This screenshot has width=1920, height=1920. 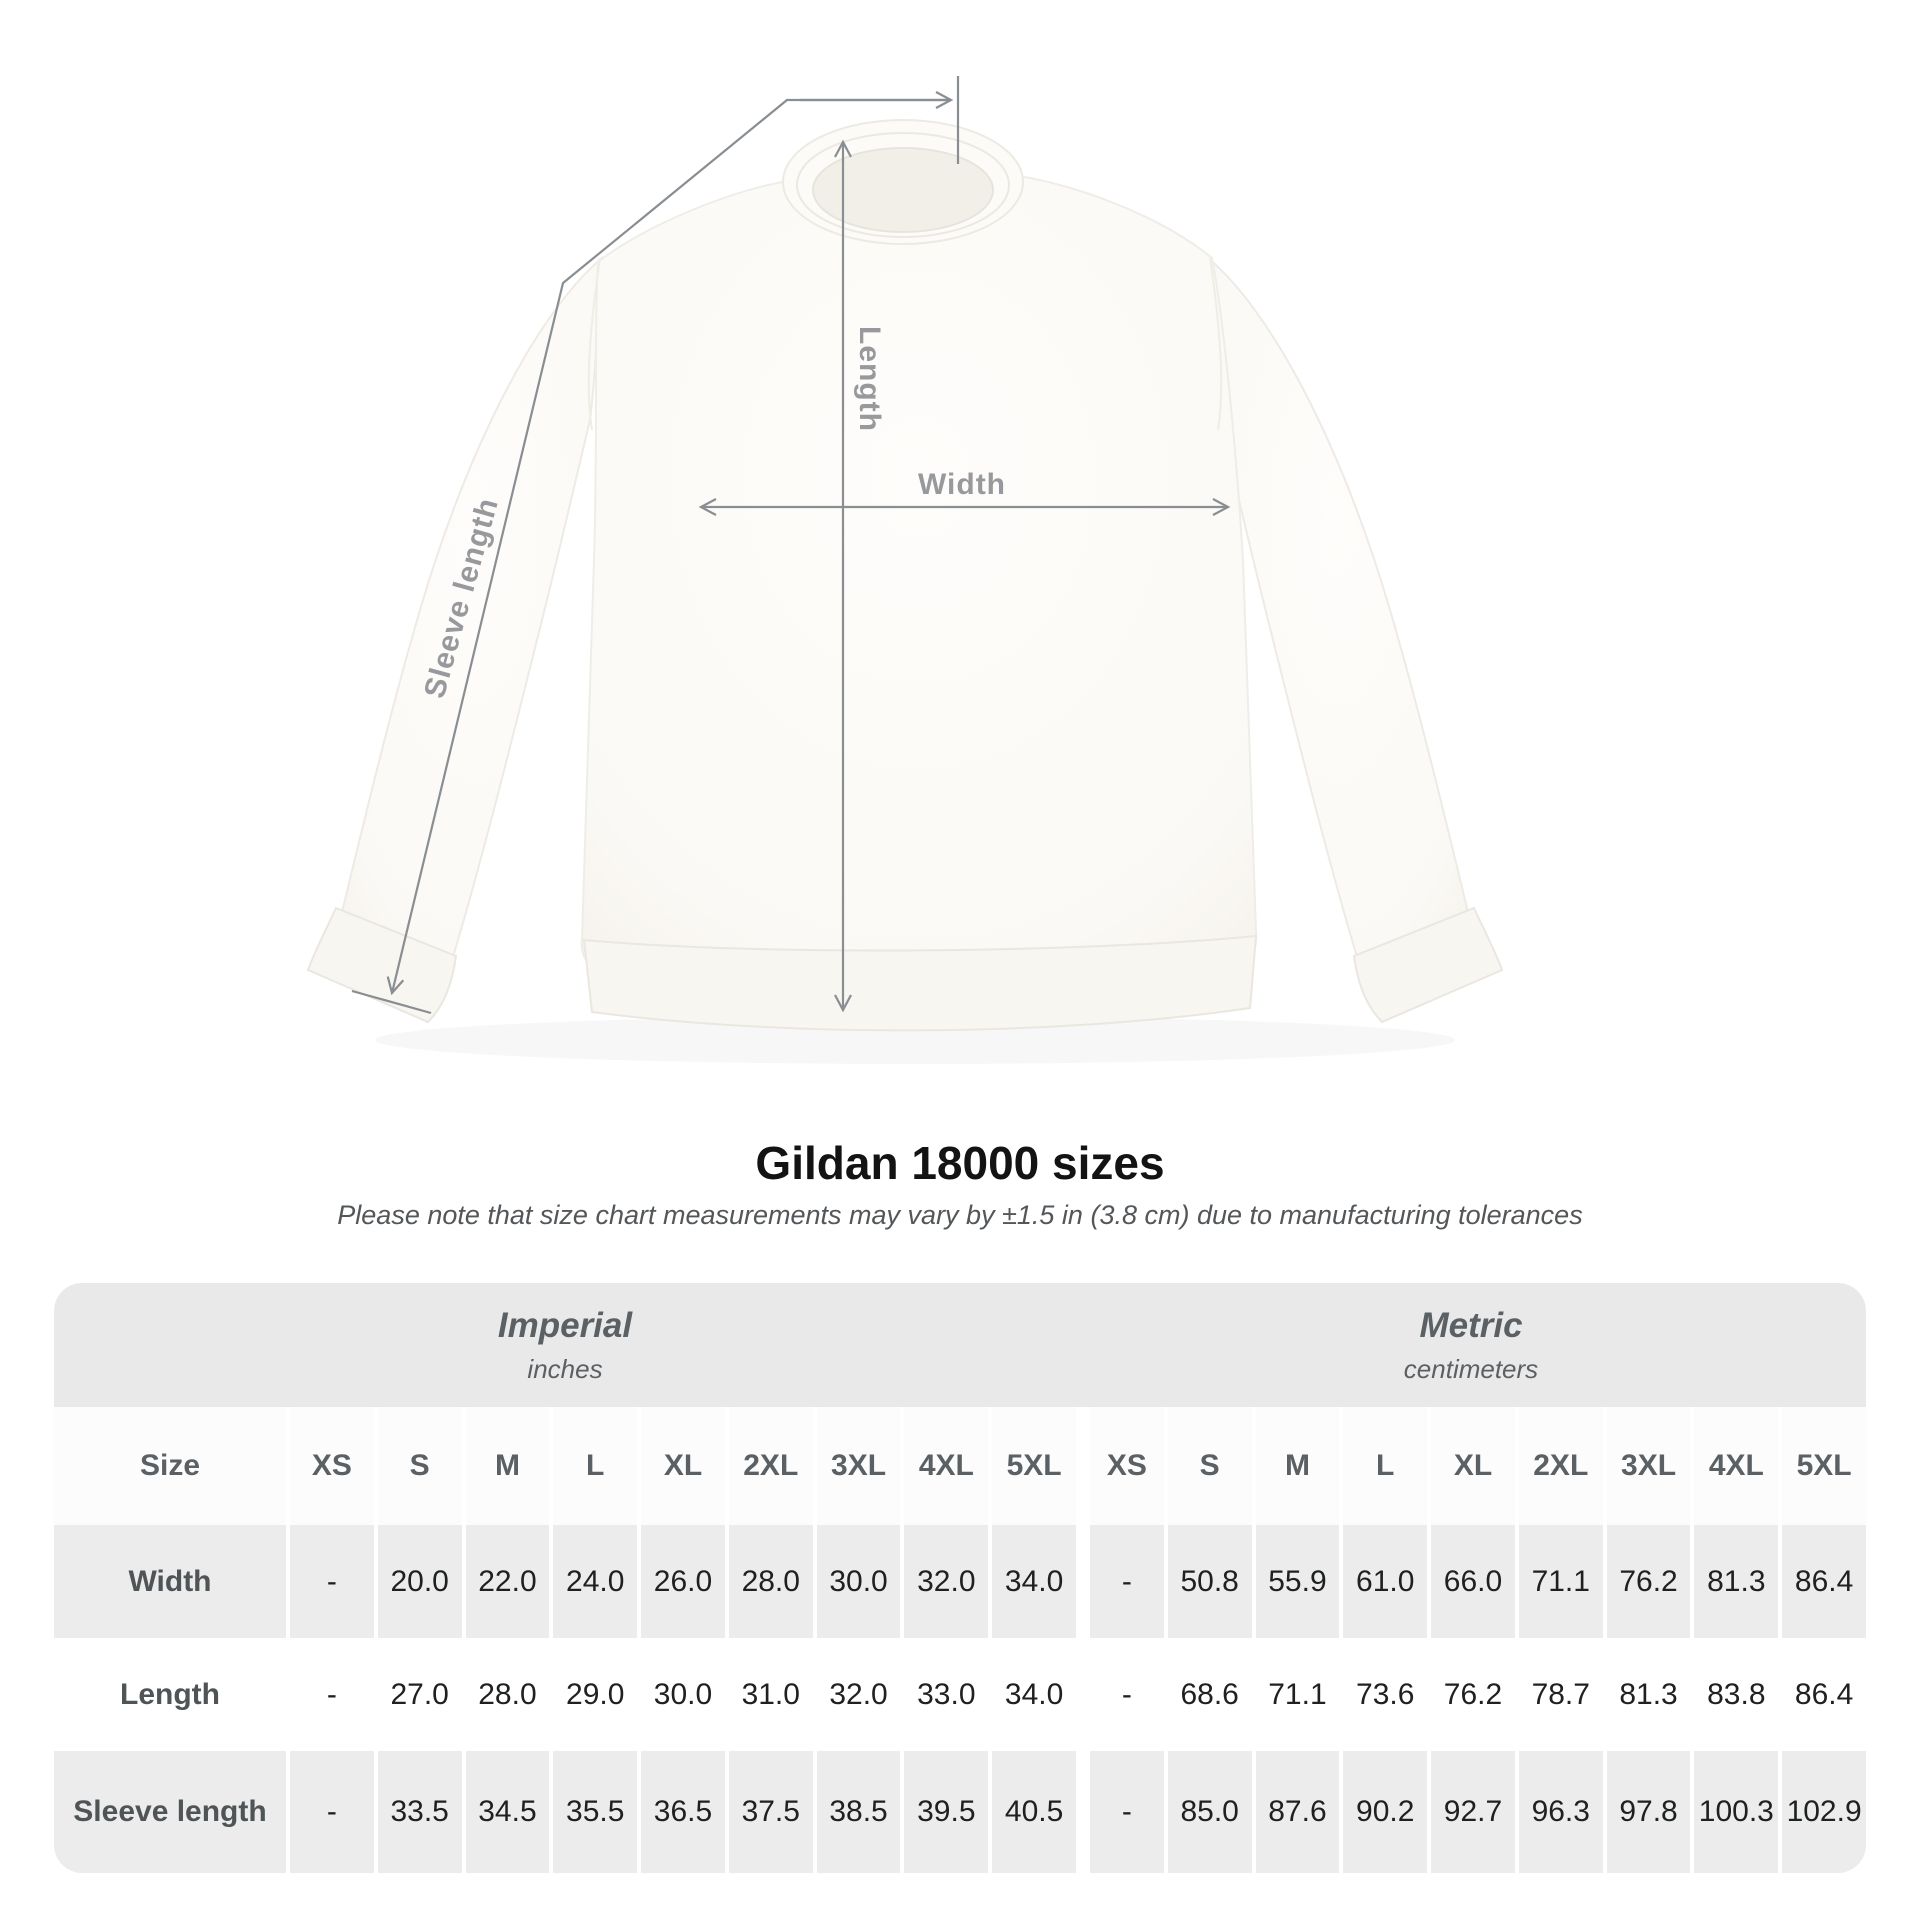 I want to click on imperial-label: Imperial, so click(x=565, y=1325).